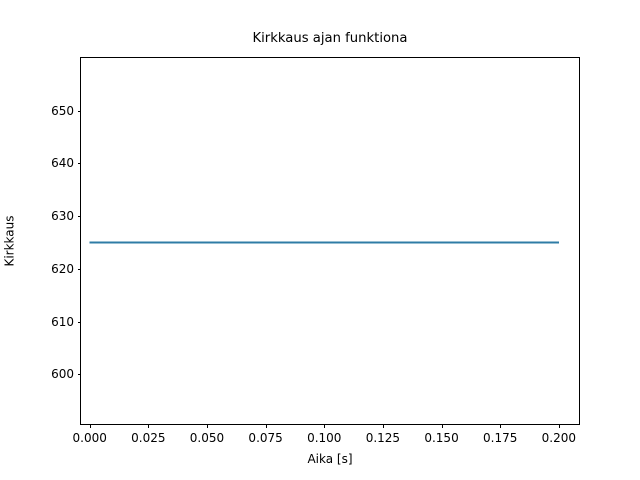  I want to click on y-axis-tick-label: 610, so click(62, 321).